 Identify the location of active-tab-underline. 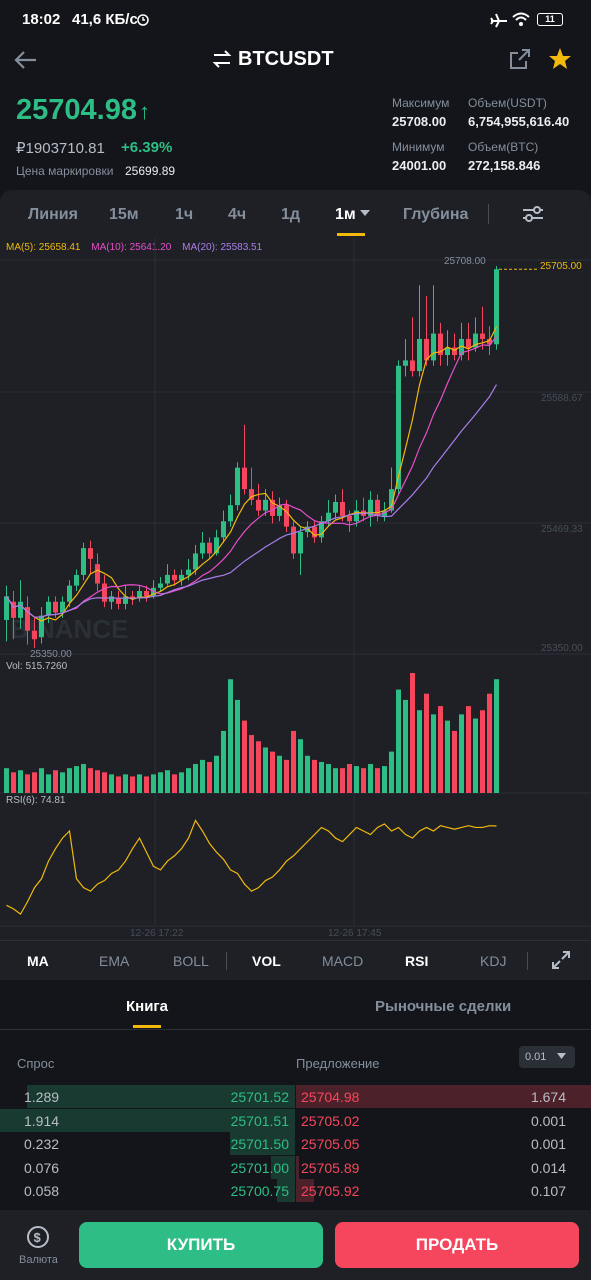
(351, 234).